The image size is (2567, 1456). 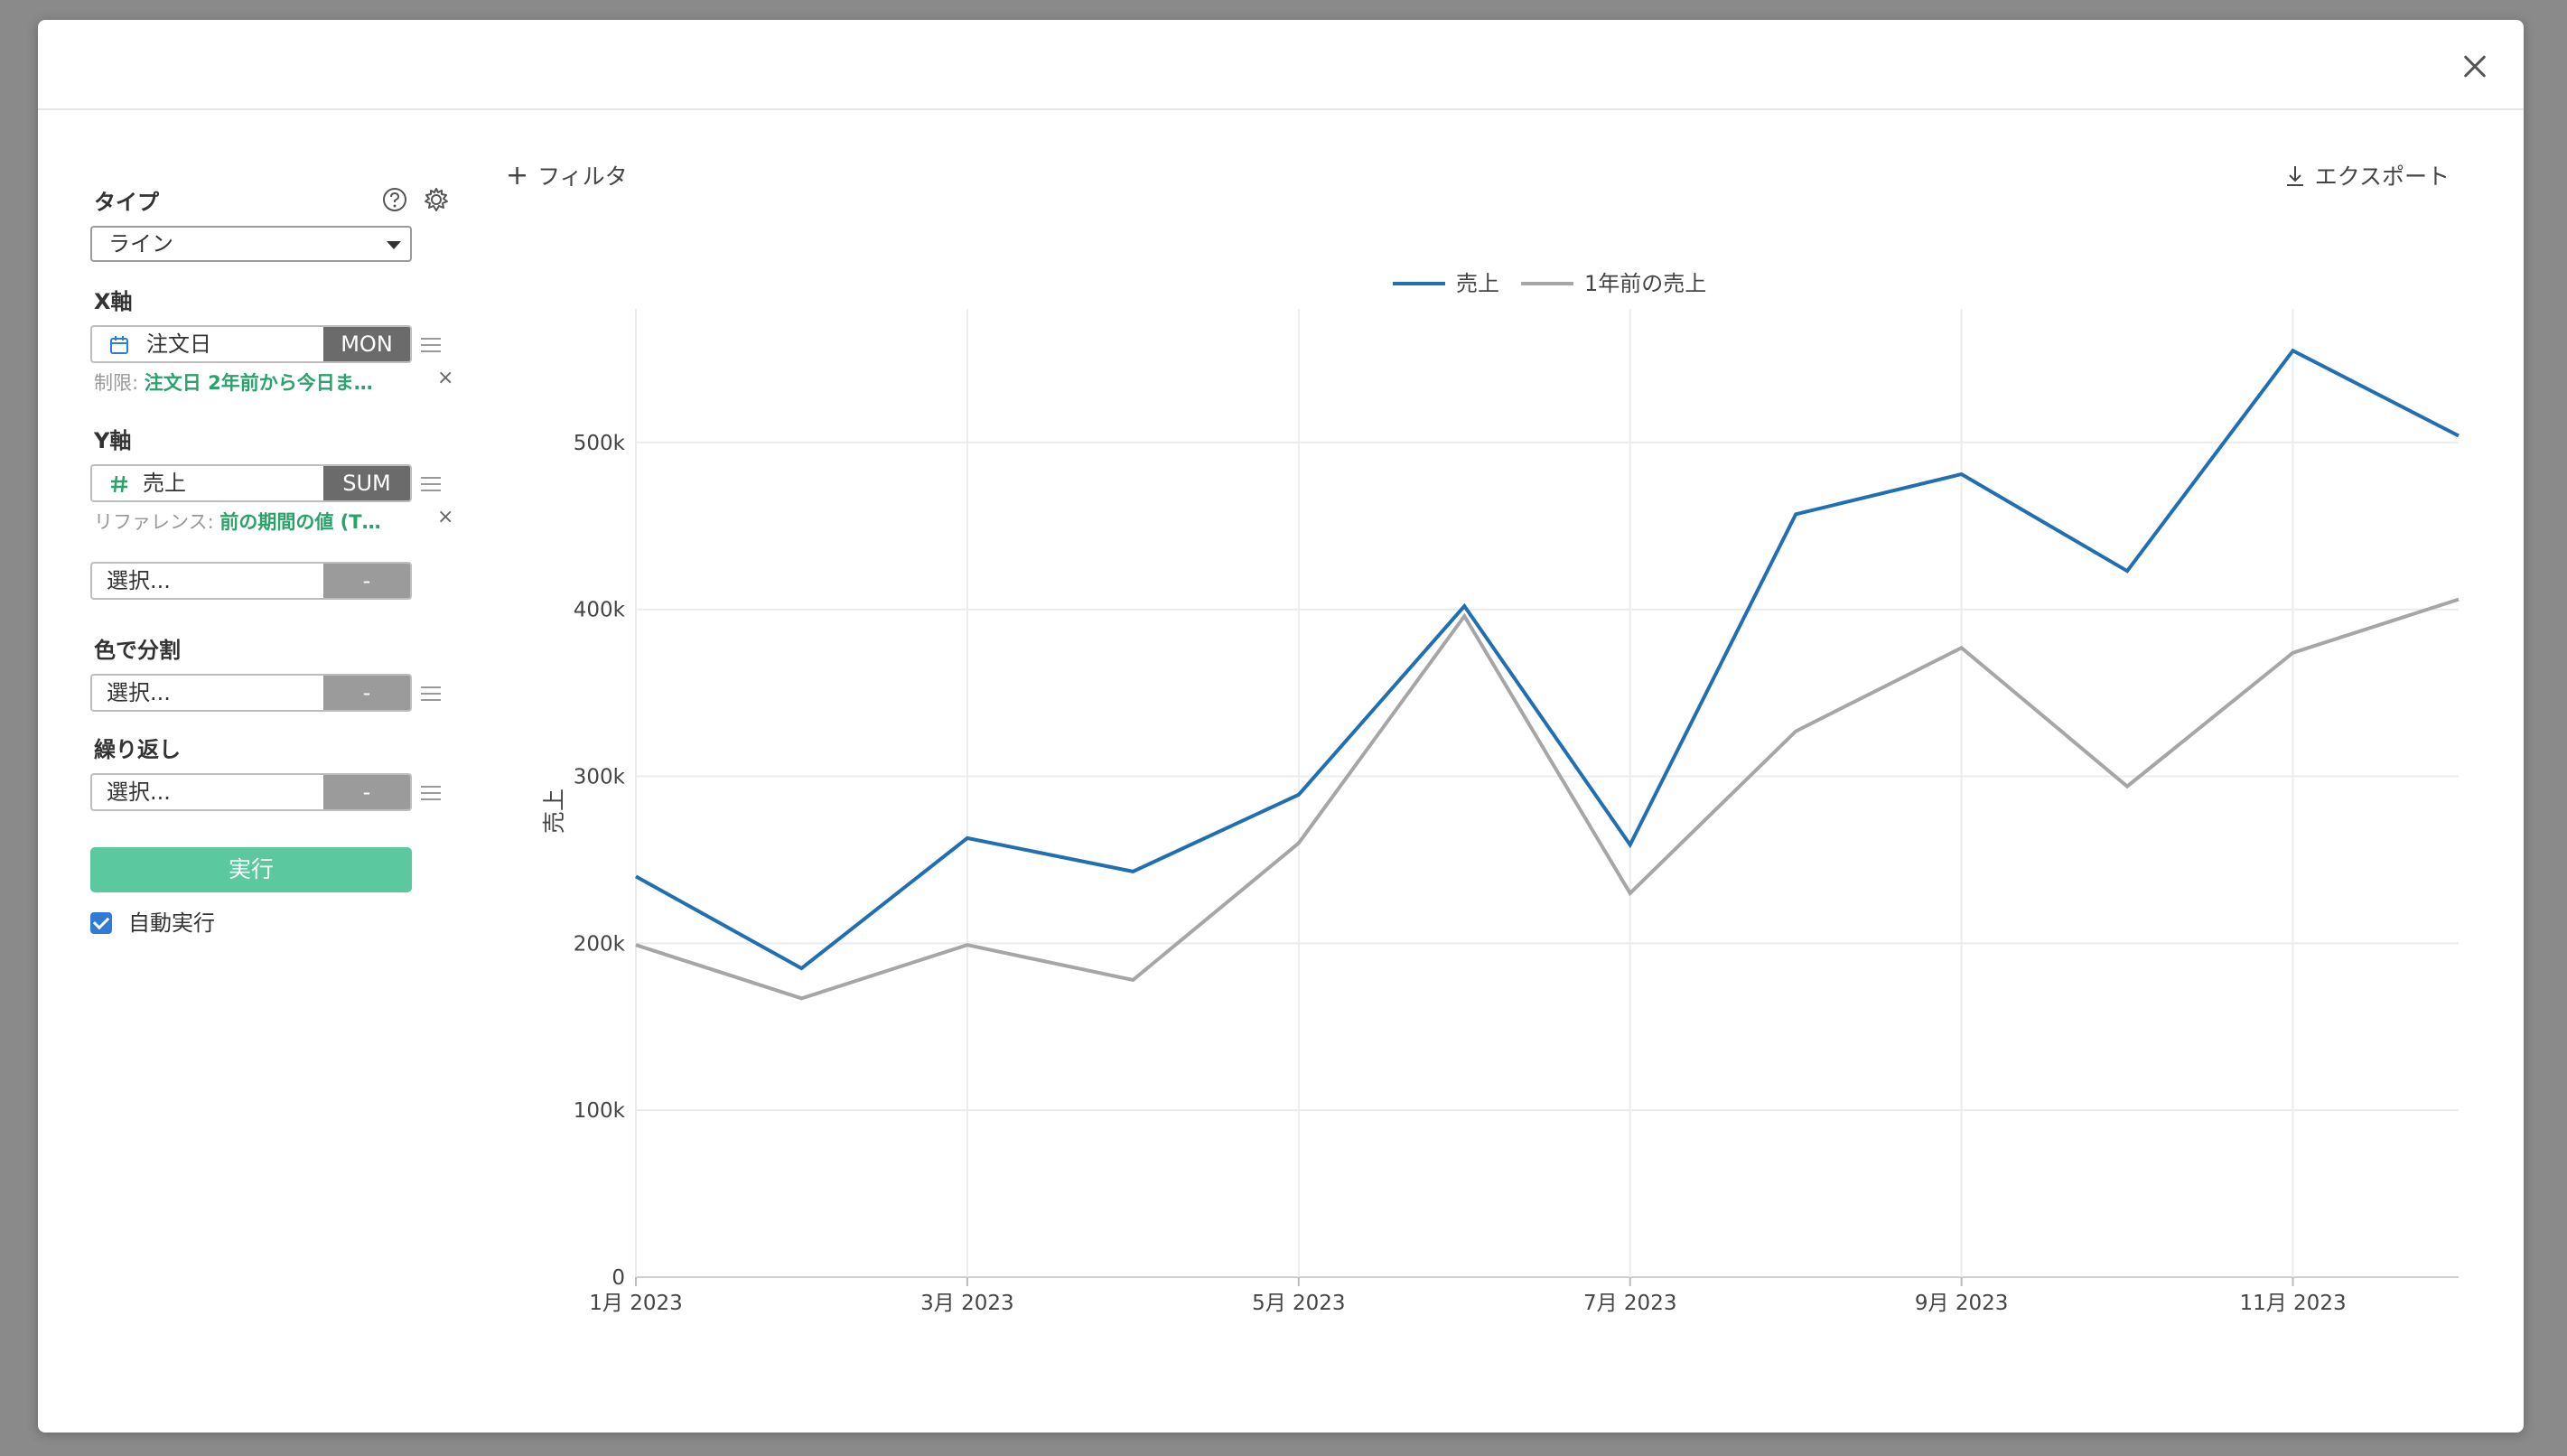 What do you see at coordinates (120, 383) in the screenshot?
I see `x-note-prefix: 制限:` at bounding box center [120, 383].